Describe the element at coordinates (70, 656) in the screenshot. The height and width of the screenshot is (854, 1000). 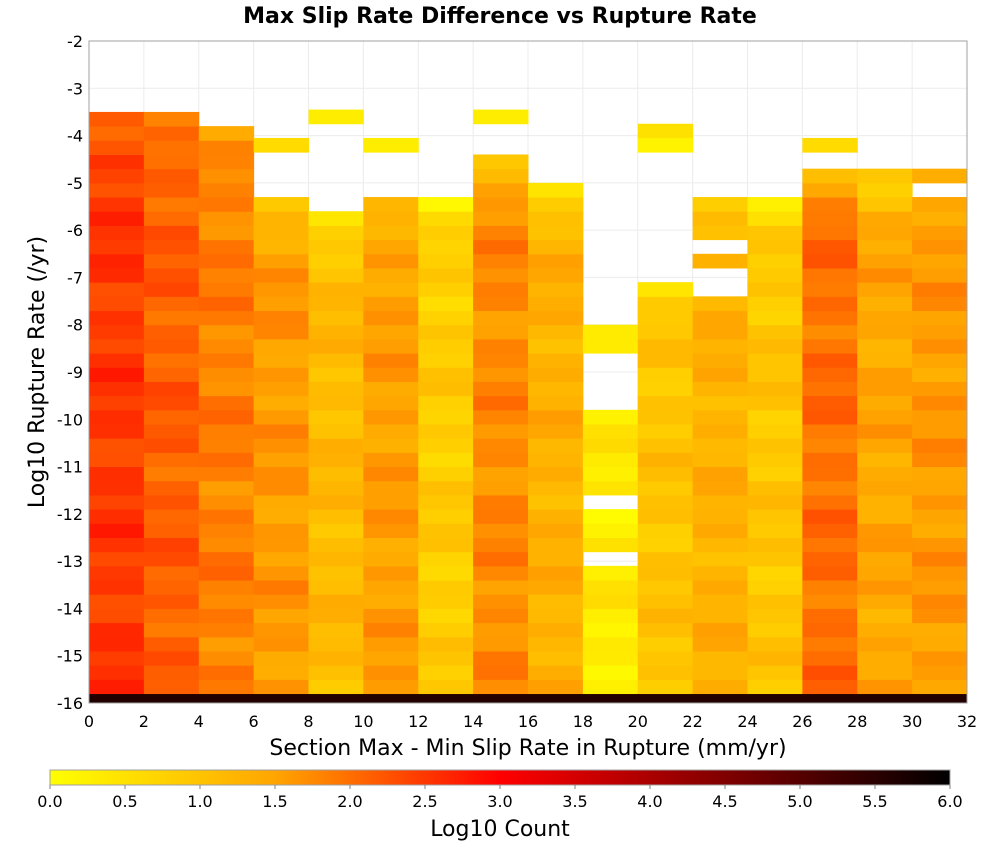
I see `y-tick-label: -15` at that location.